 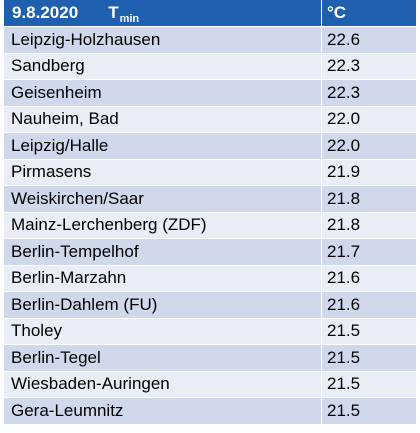 I want to click on station-name: Leipzig/Halle, so click(x=163, y=146).